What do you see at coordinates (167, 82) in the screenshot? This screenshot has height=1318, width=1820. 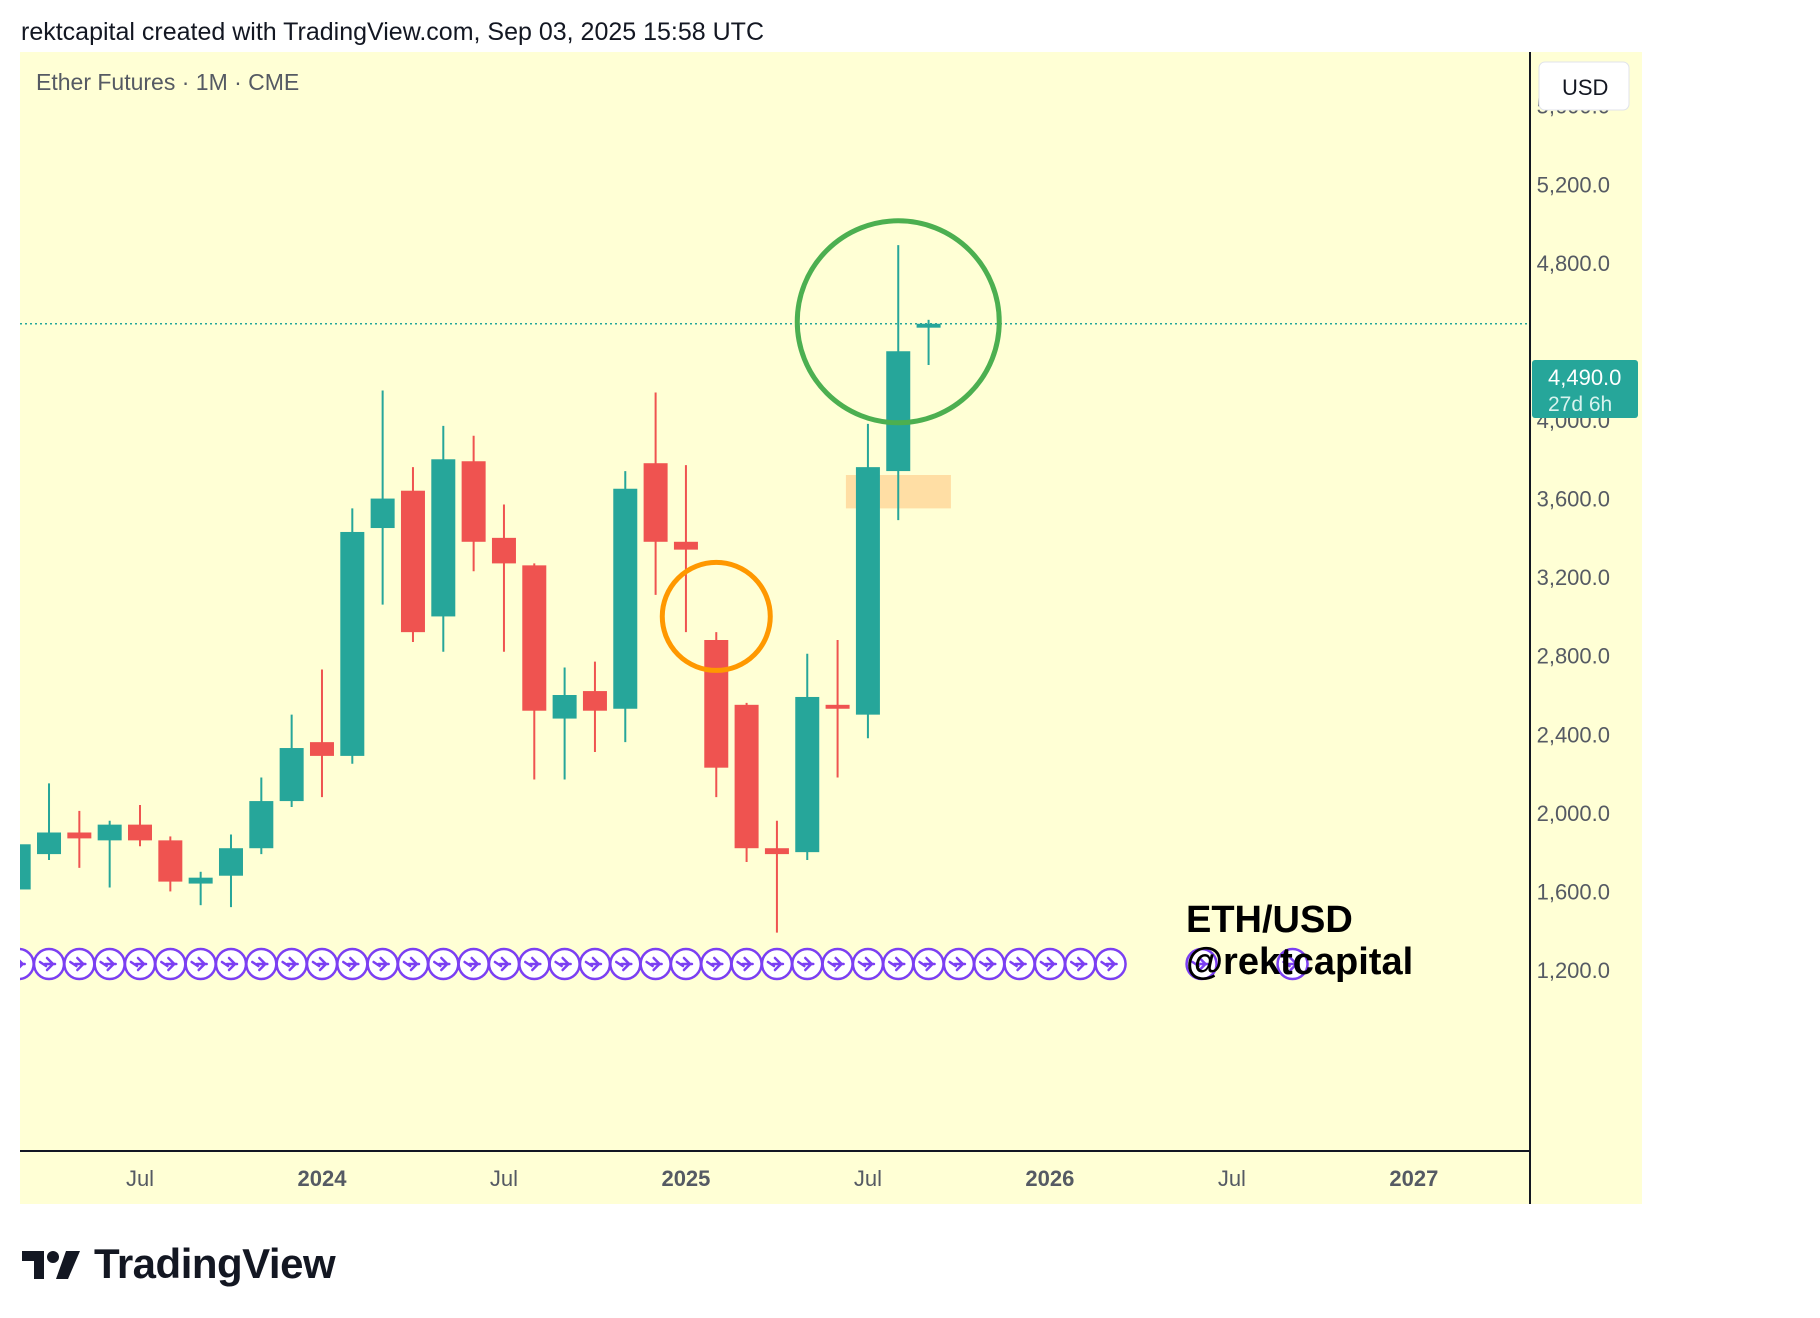 I see `symbol-label: Ether Futures · 1M · CME` at bounding box center [167, 82].